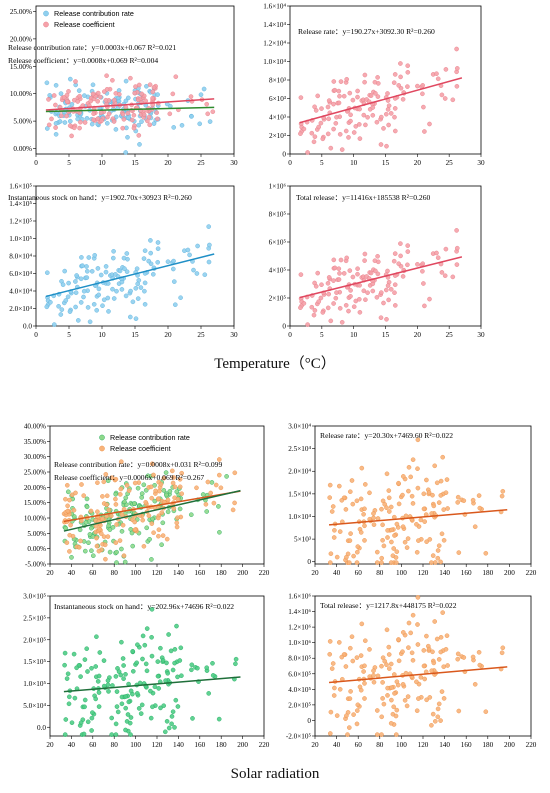  I want to click on y-tick-label: 1.0×10⁵, so click(20, 239).